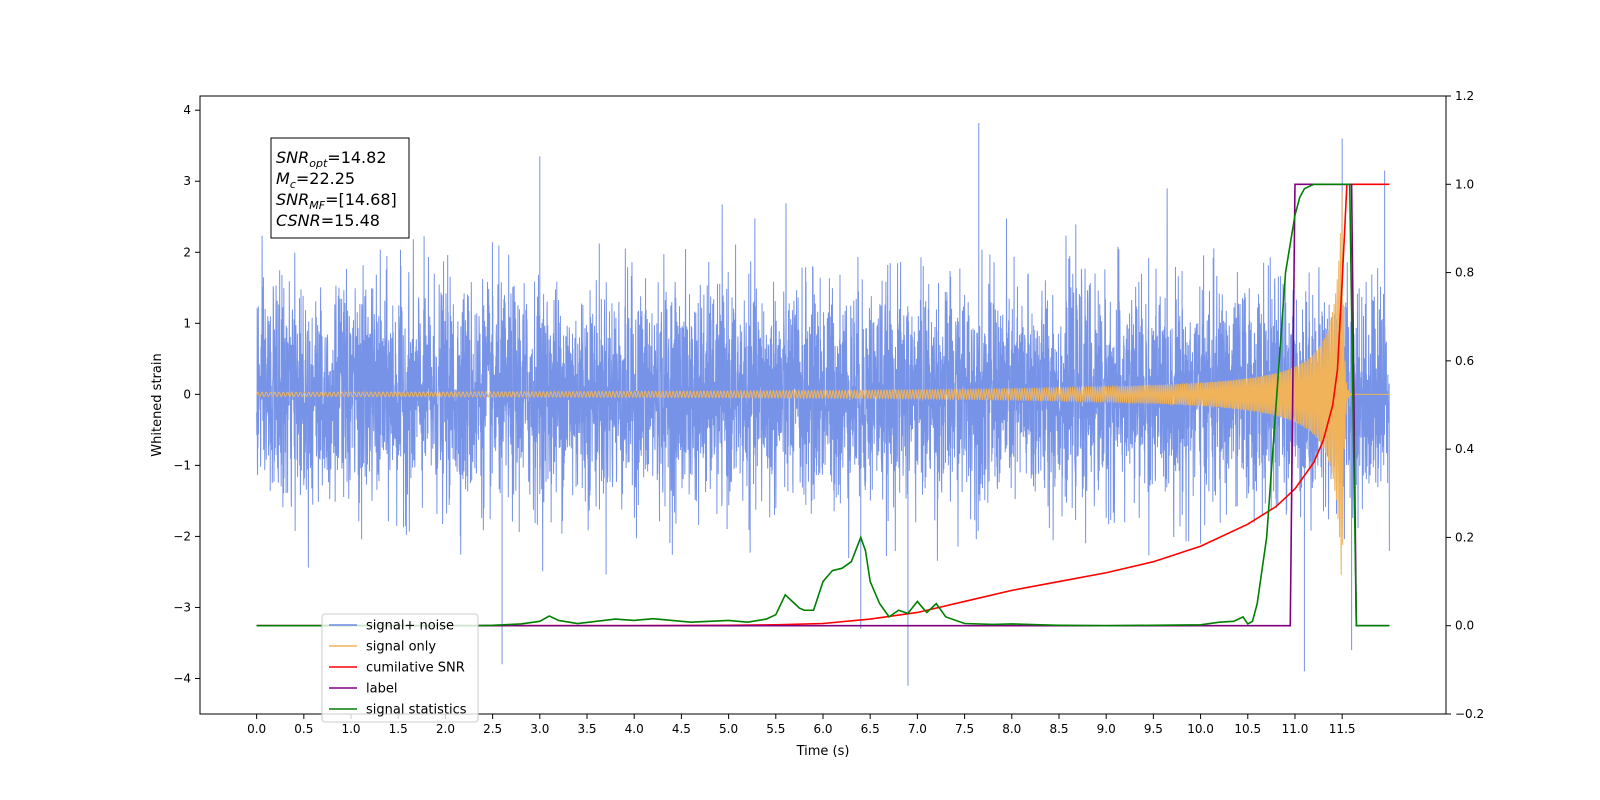 This screenshot has height=800, width=1600. I want to click on y-tick-label: 1, so click(187, 323).